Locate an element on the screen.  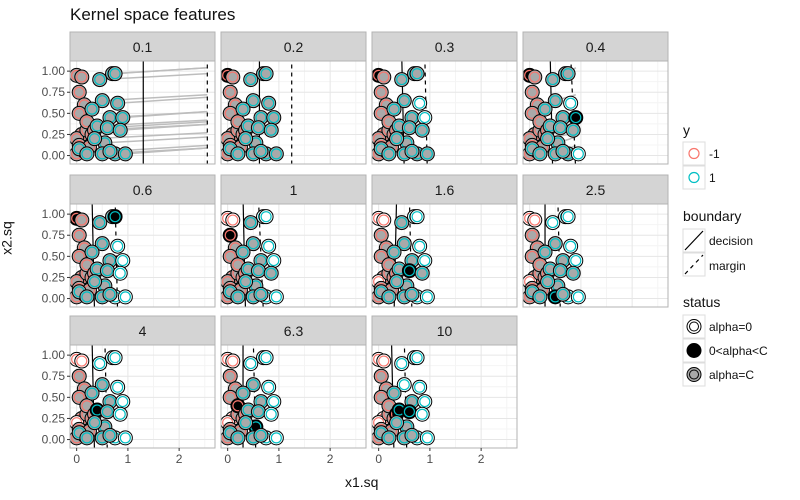
facet-strip-label: 1 is located at coordinates (294, 190).